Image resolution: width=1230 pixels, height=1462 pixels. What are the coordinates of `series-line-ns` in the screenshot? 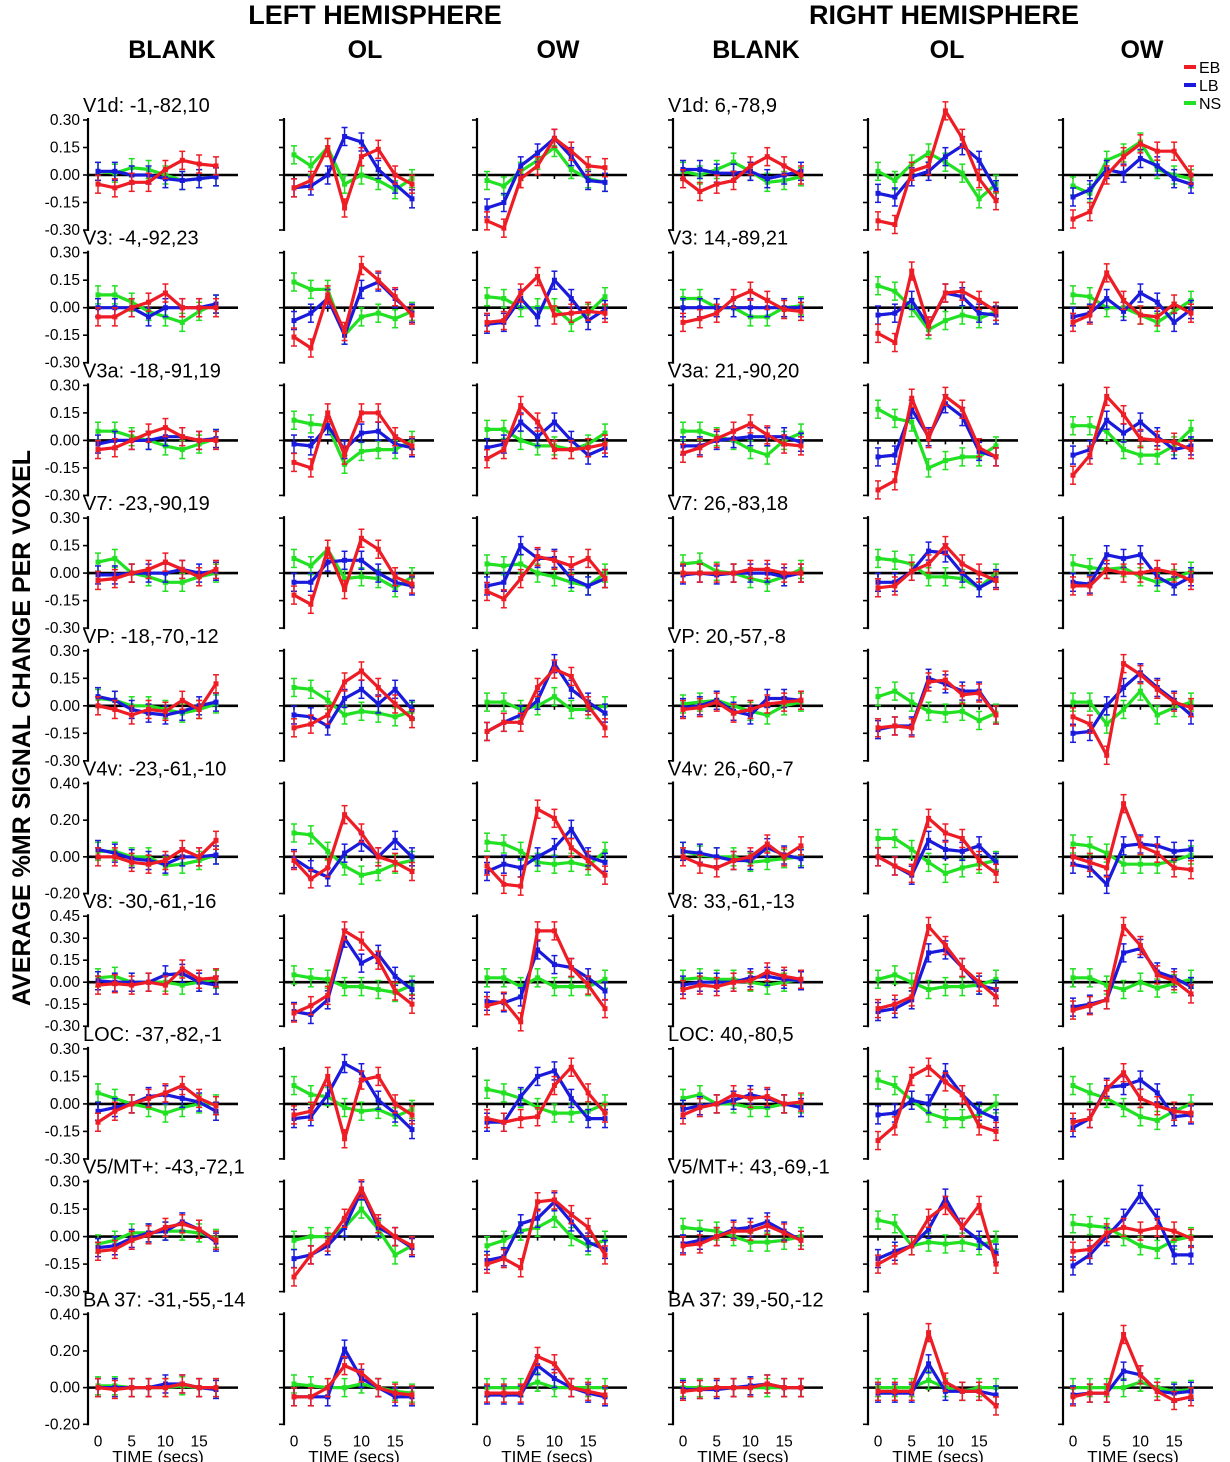 It's located at (157, 308).